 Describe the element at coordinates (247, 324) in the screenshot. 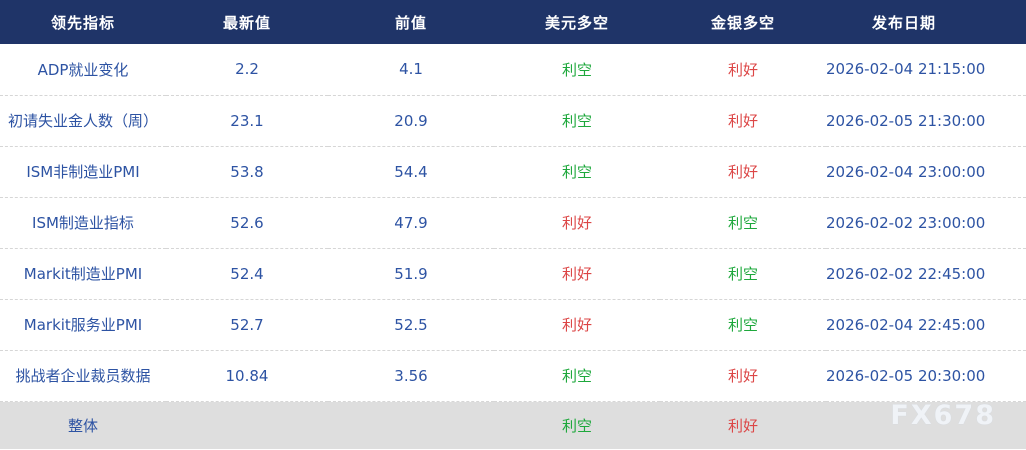

I see `latest-value-cell: 52.7` at that location.